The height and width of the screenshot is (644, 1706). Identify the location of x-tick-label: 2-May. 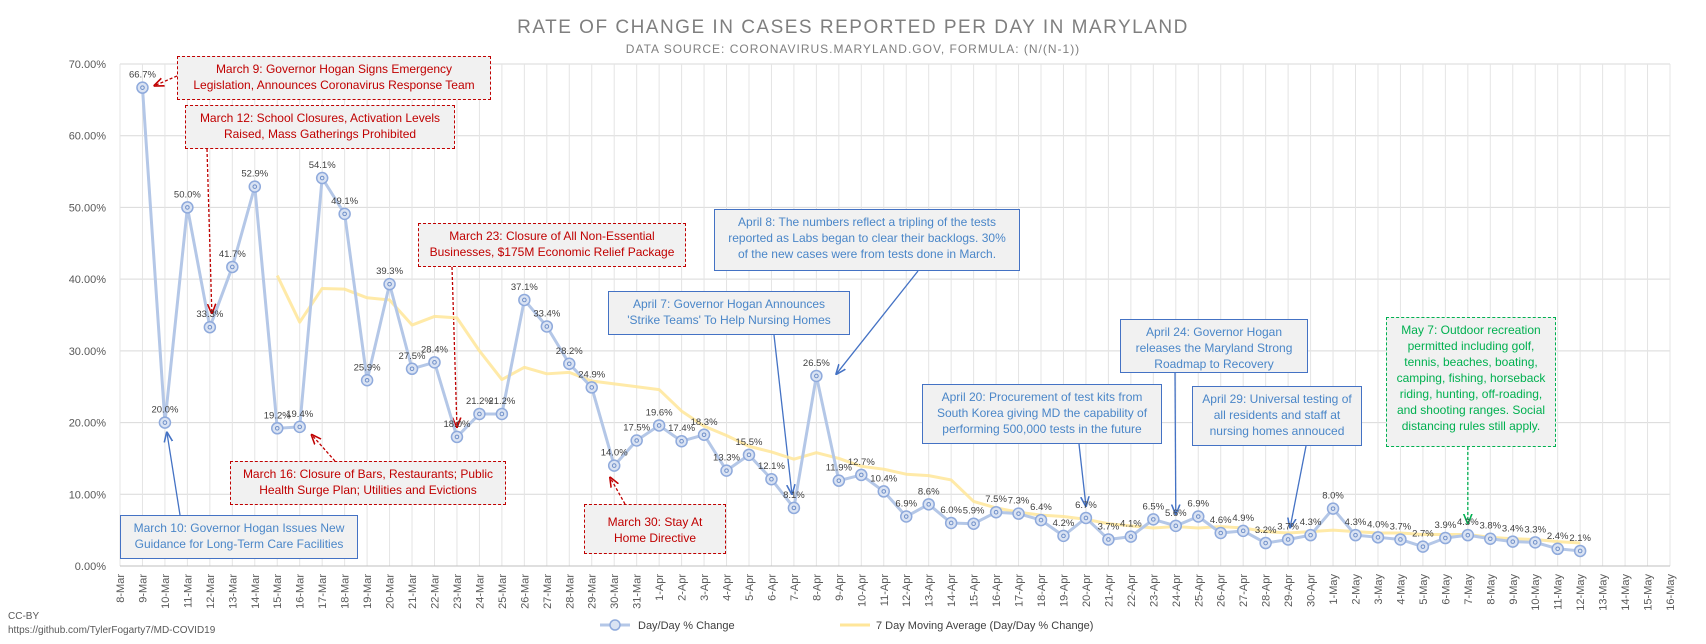
(1357, 589).